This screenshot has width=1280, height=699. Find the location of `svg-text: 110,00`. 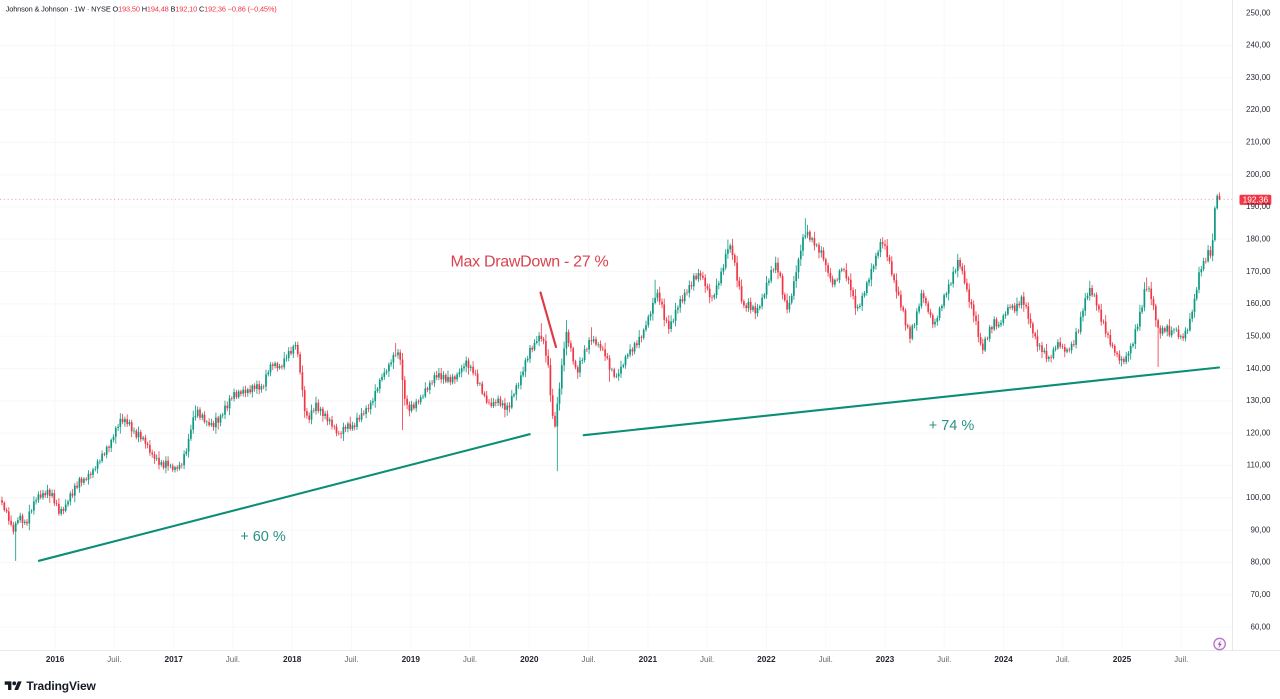

svg-text: 110,00 is located at coordinates (1259, 465).